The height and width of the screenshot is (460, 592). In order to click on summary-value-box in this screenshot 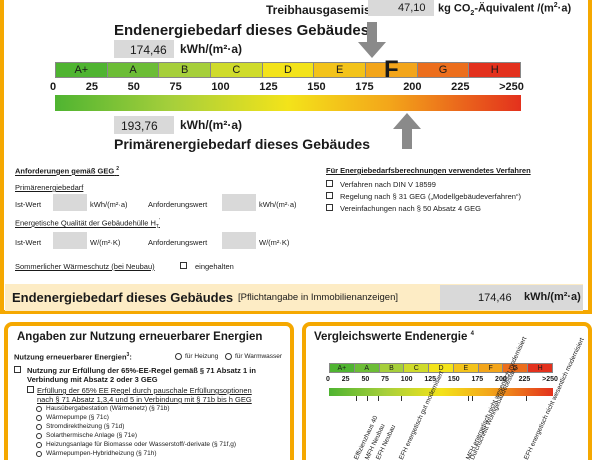, I will do `click(511, 297)`.